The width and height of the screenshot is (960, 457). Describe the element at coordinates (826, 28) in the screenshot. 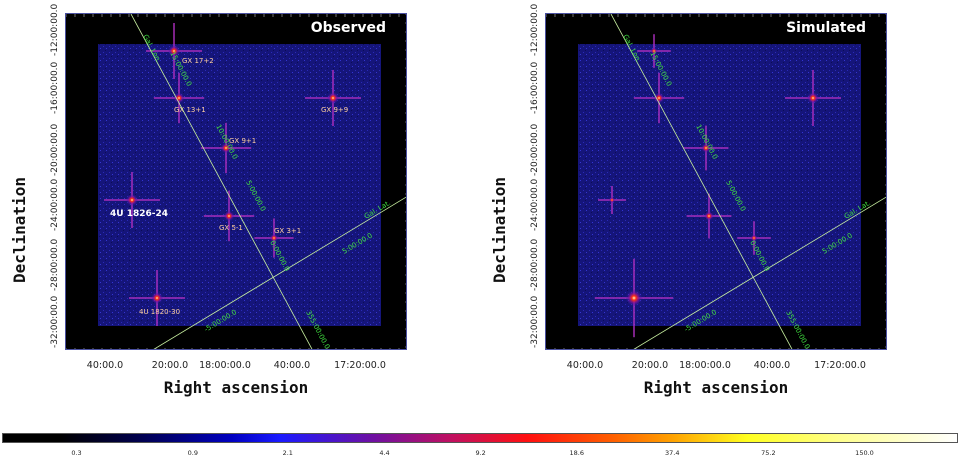

I see `panel-title: Simulated` at that location.